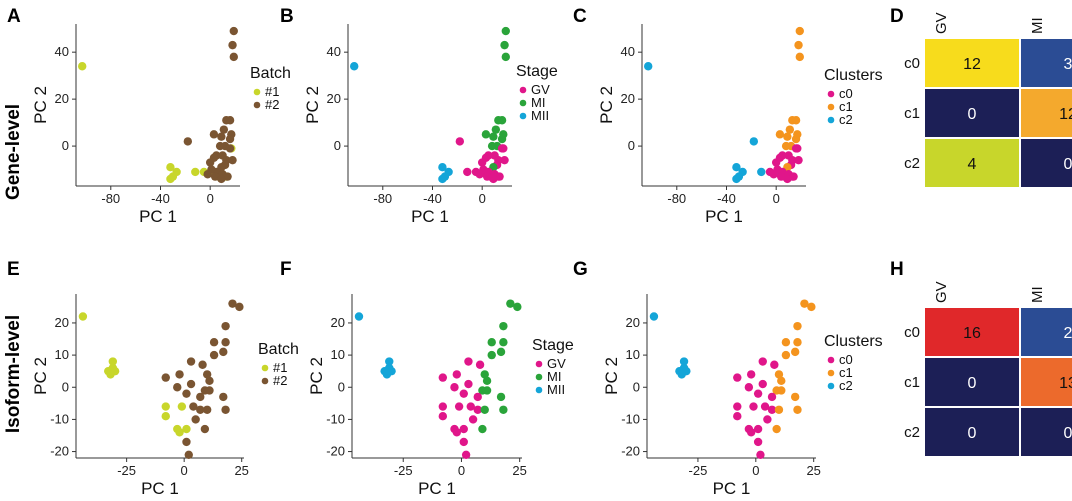 The height and width of the screenshot is (501, 1072). Describe the element at coordinates (981, 358) in the screenshot. I see `panel-h: HGVMIMIIc01620c10130c2006` at that location.